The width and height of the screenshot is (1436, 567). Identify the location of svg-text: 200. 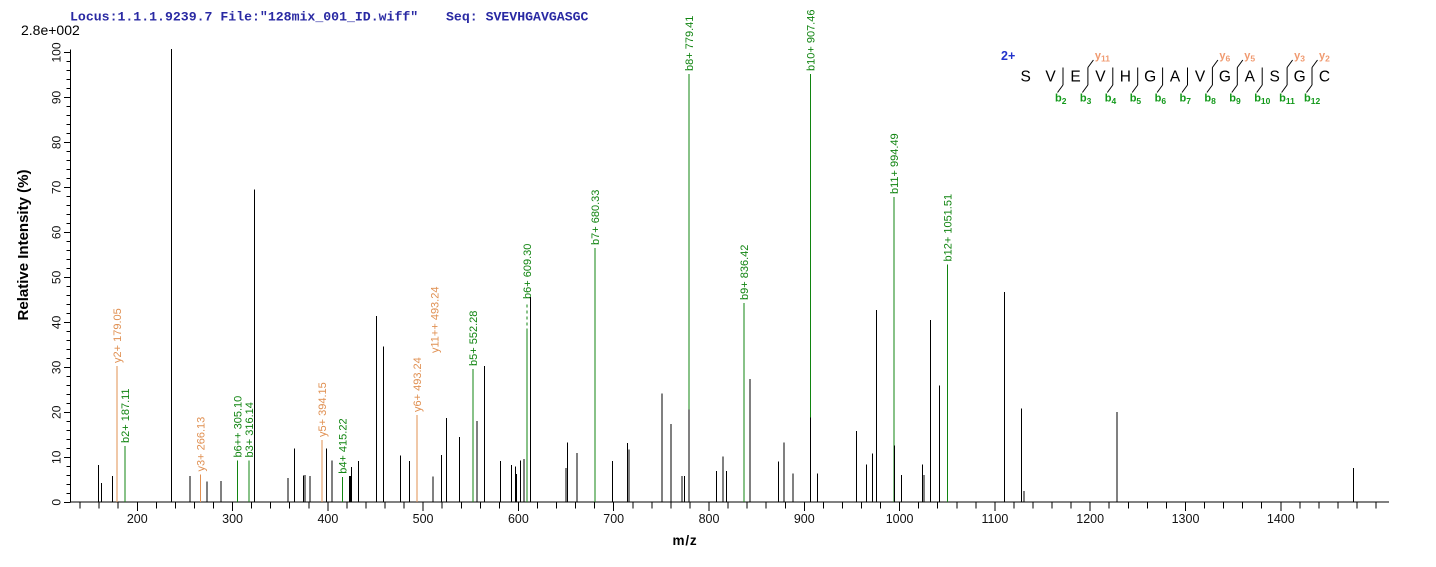
(137, 519).